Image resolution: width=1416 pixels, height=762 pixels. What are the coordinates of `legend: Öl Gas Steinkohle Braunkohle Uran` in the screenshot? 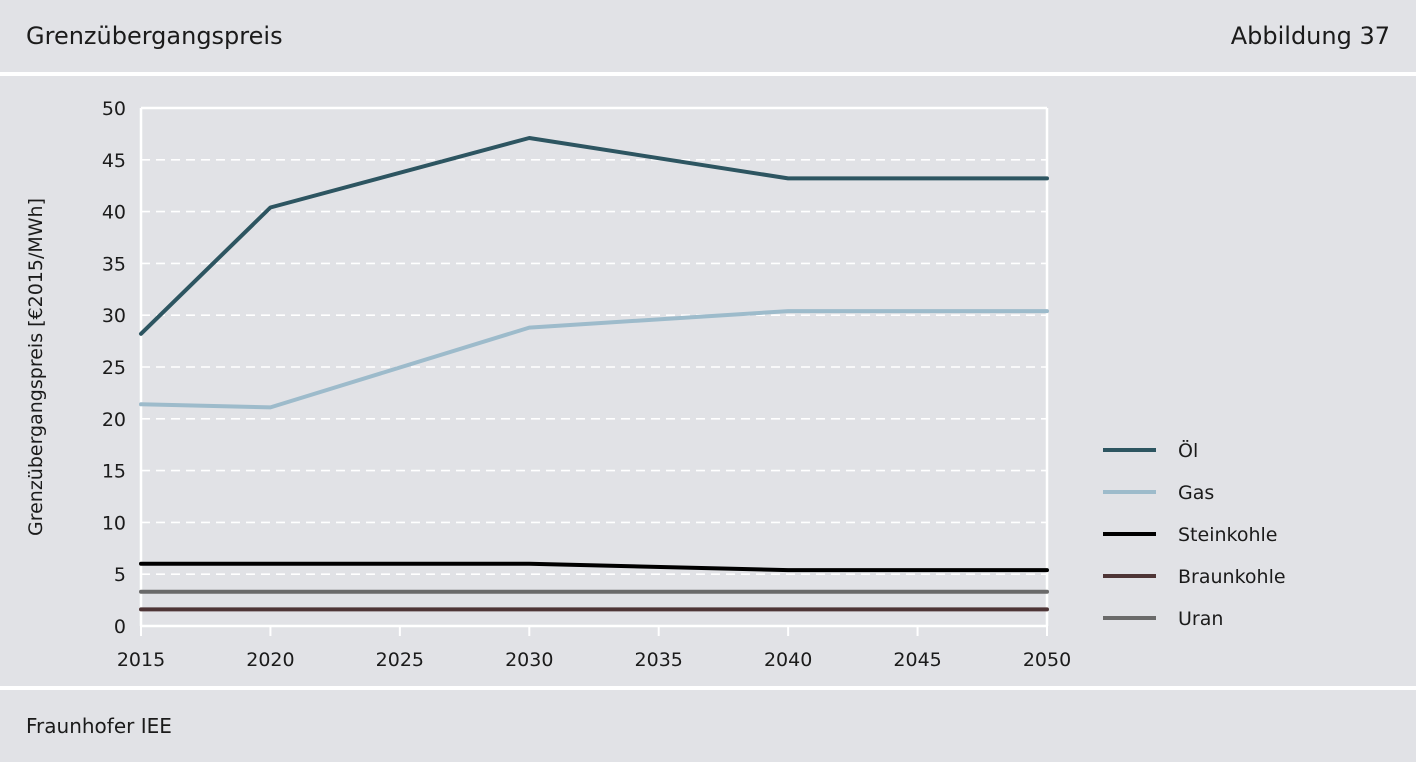 It's located at (1194, 534).